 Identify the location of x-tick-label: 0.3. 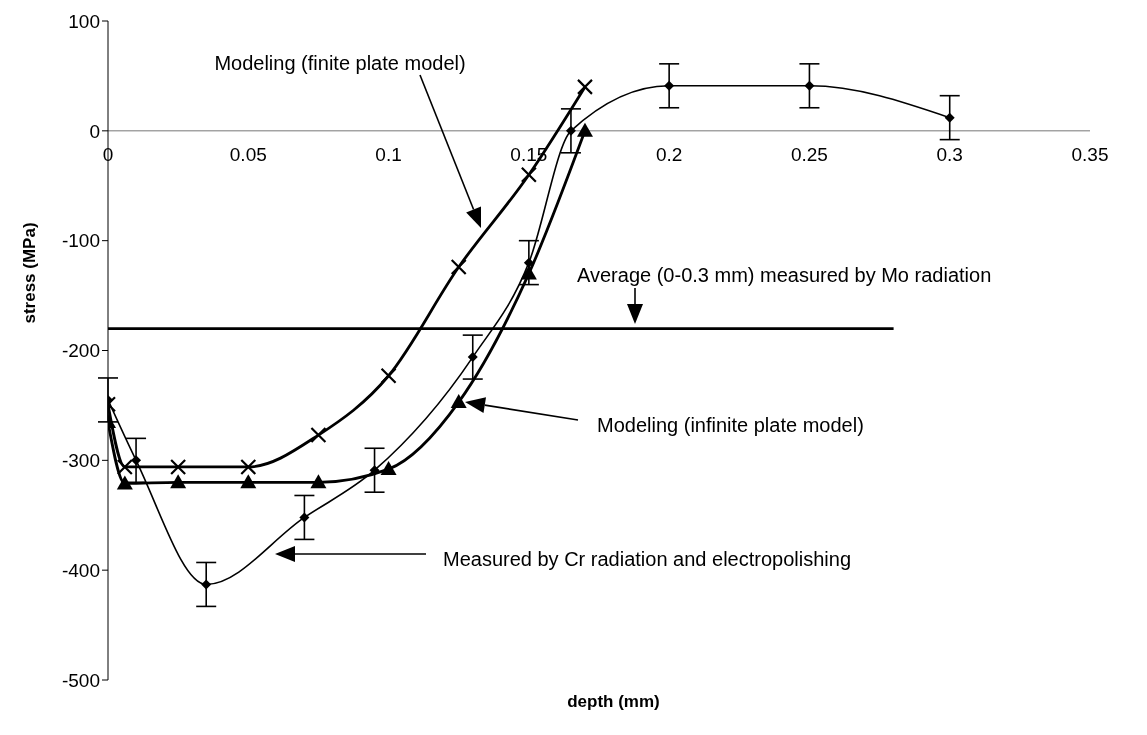
(949, 154).